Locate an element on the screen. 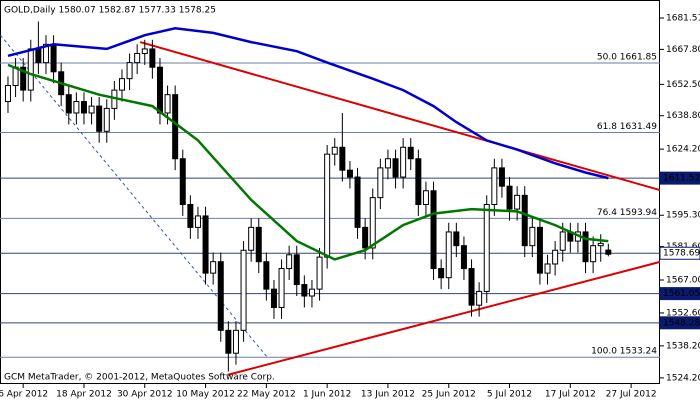 The width and height of the screenshot is (700, 402). x-tick-label: 13 Jun 2012 is located at coordinates (388, 395).